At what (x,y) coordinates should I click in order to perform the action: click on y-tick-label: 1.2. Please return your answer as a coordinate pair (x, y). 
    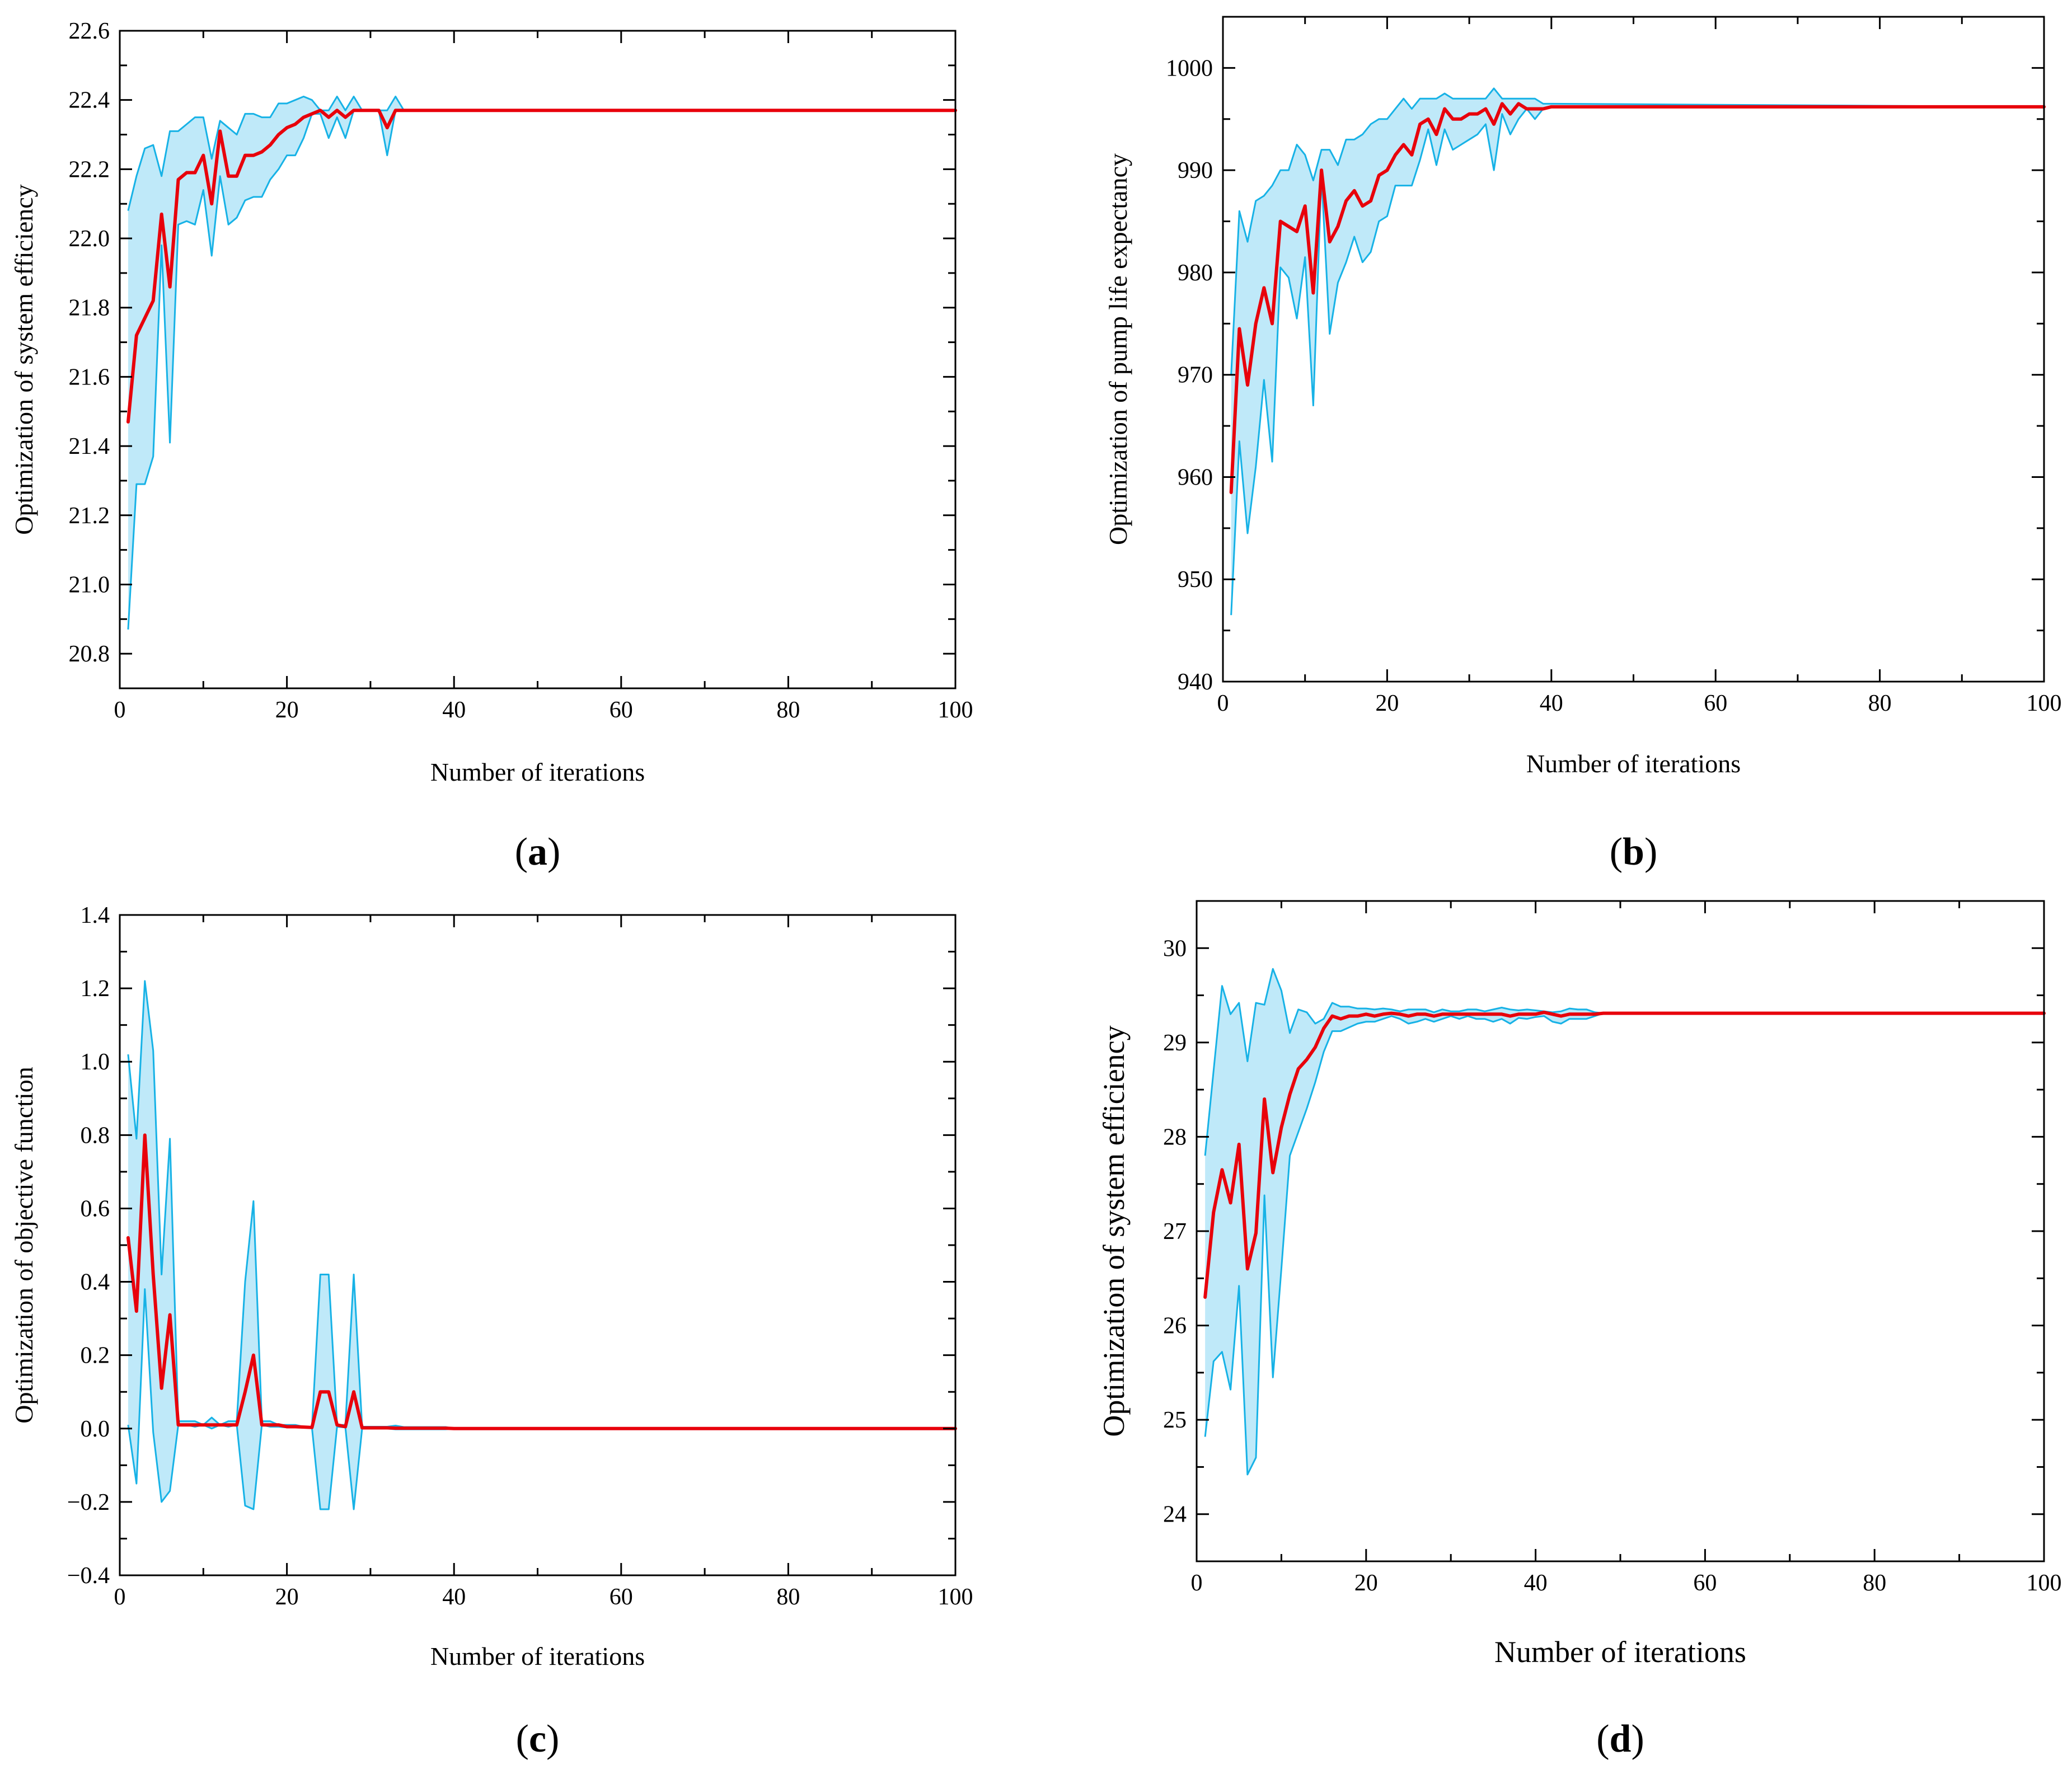
    Looking at the image, I should click on (95, 989).